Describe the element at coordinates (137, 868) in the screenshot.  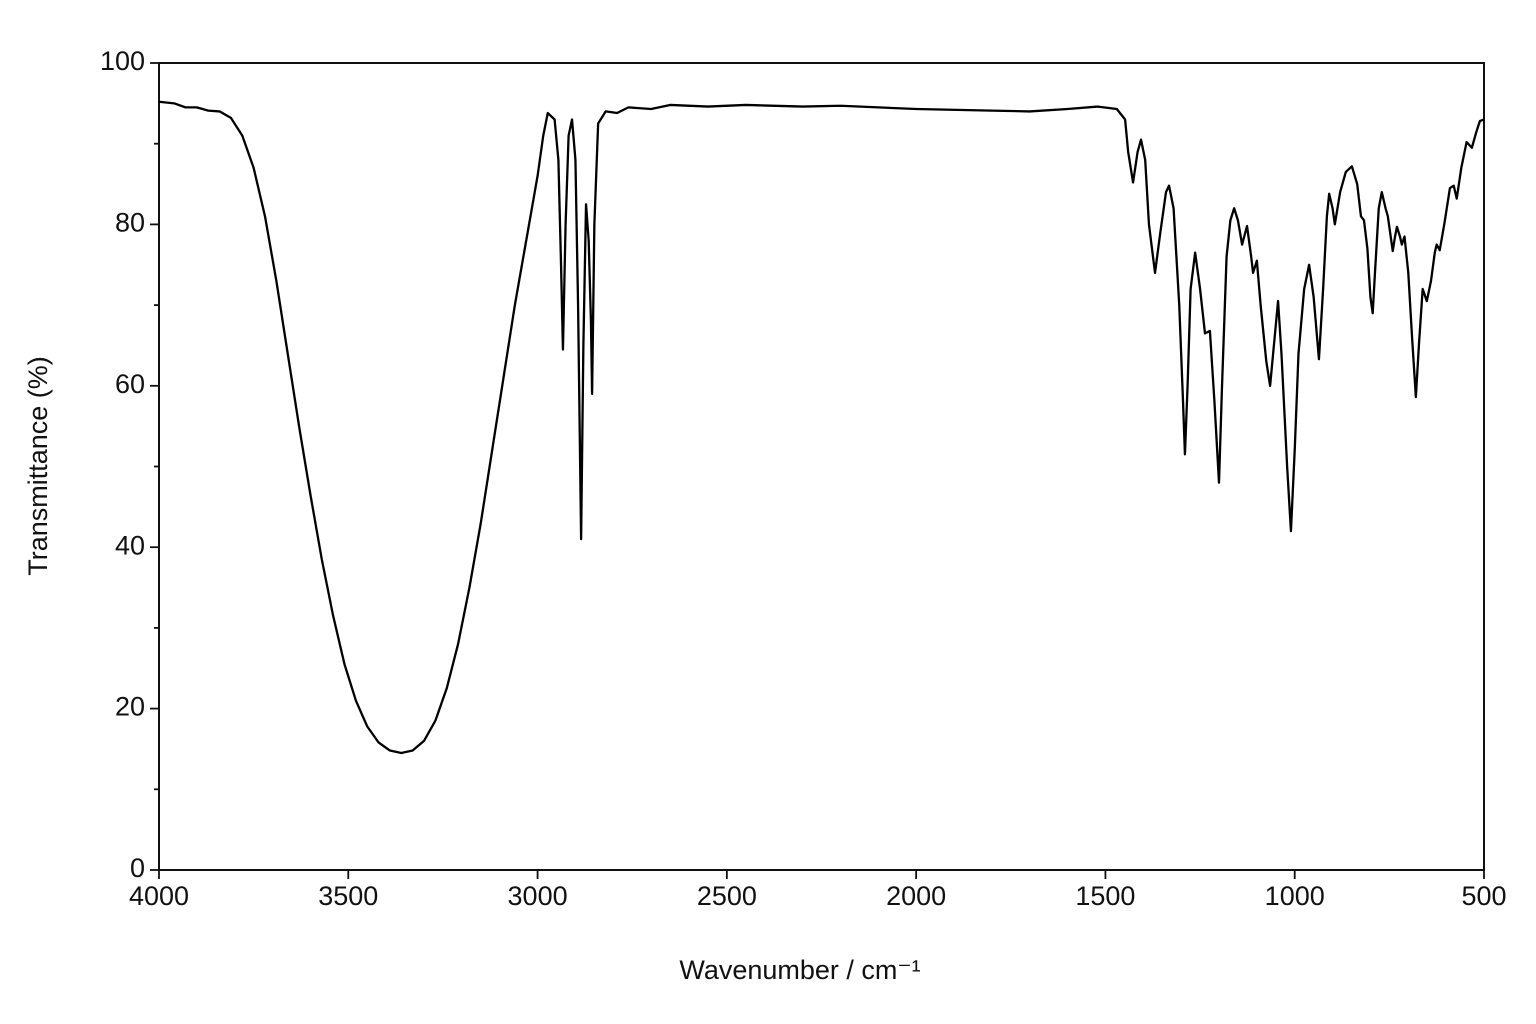
I see `y-tick-label: 0` at that location.